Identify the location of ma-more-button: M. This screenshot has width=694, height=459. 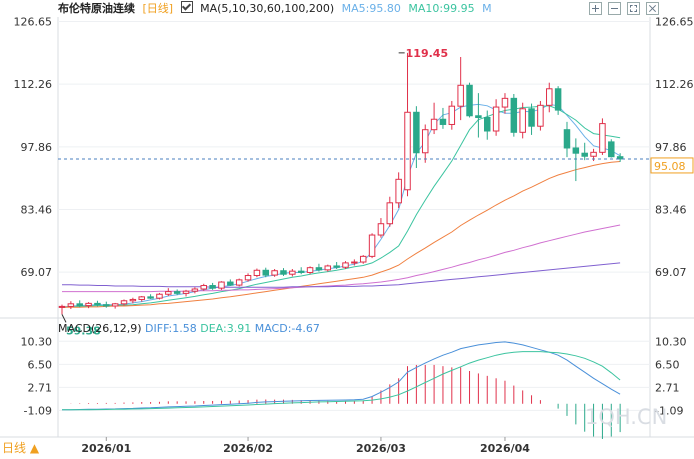
(487, 8).